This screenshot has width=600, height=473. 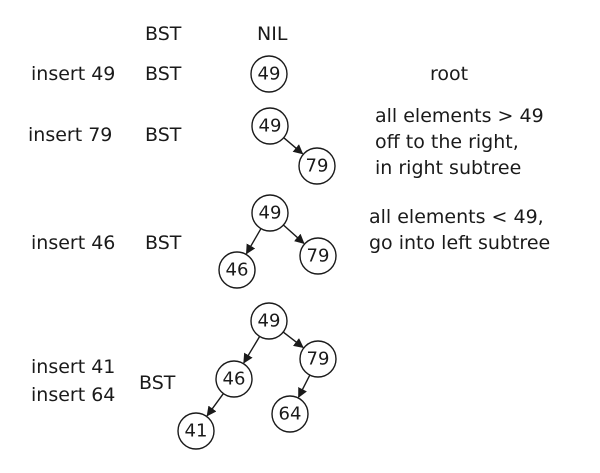 I want to click on note-right-line-3: in right subtree, so click(x=448, y=168).